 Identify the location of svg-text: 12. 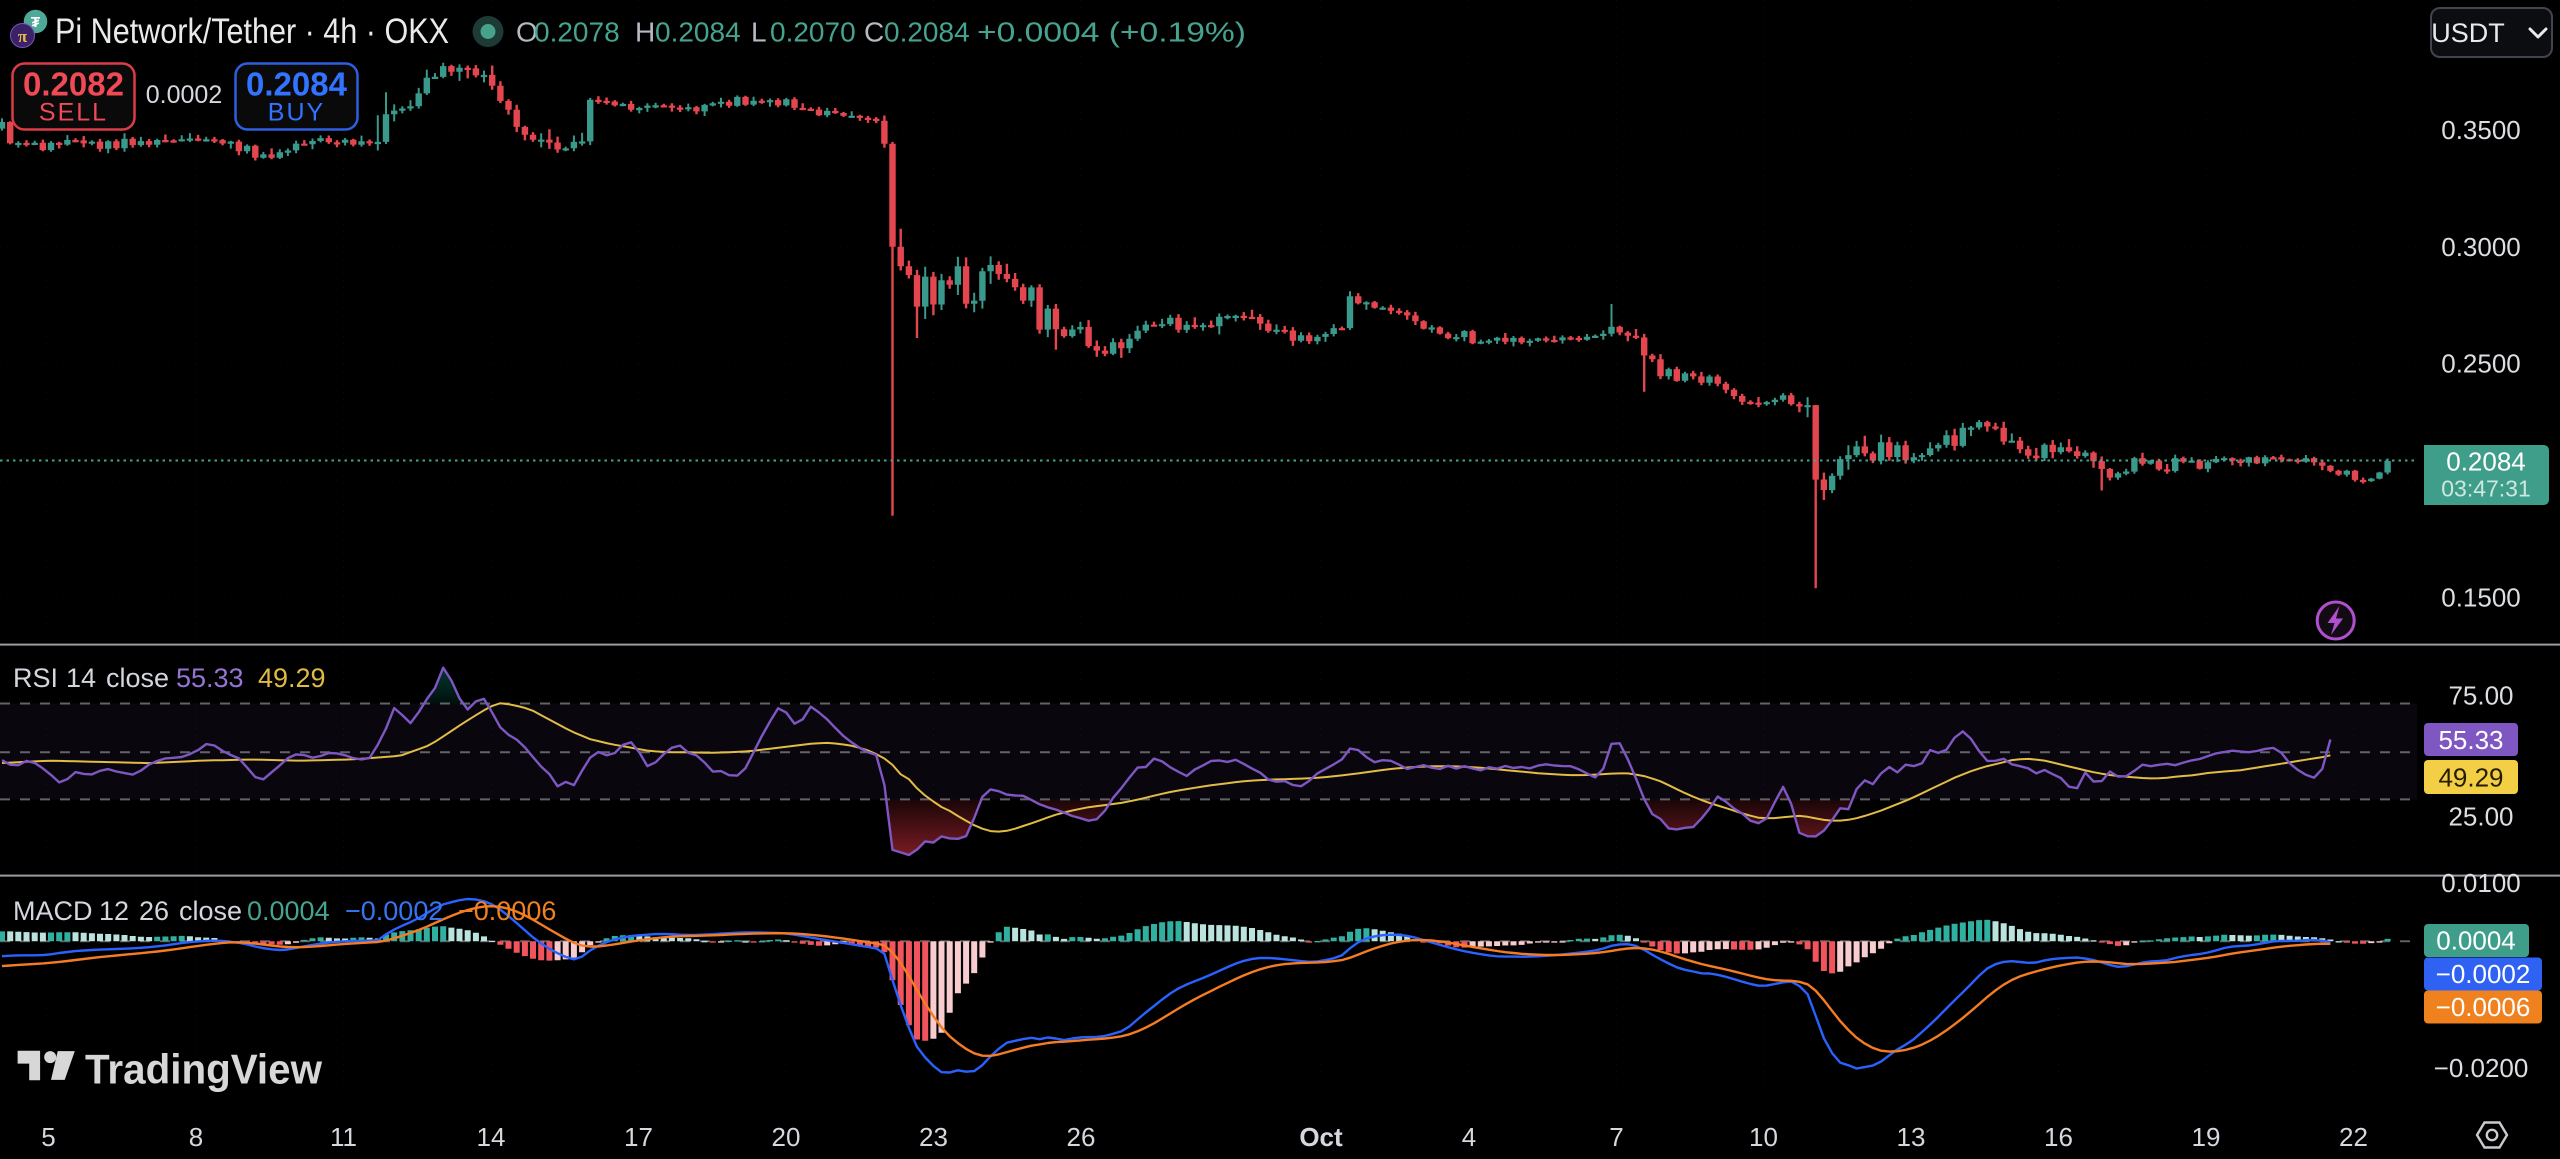
(114, 911).